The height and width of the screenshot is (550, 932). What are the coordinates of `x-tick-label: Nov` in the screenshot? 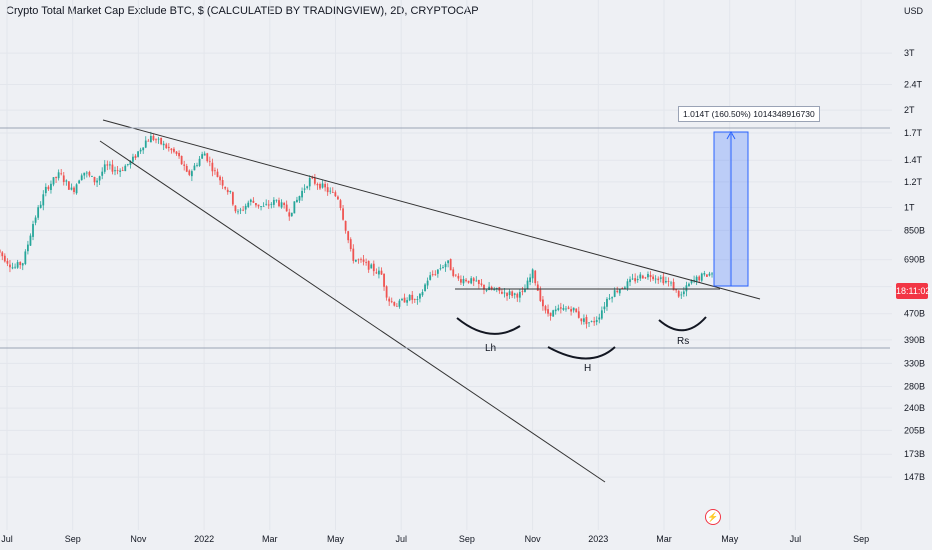 It's located at (138, 539).